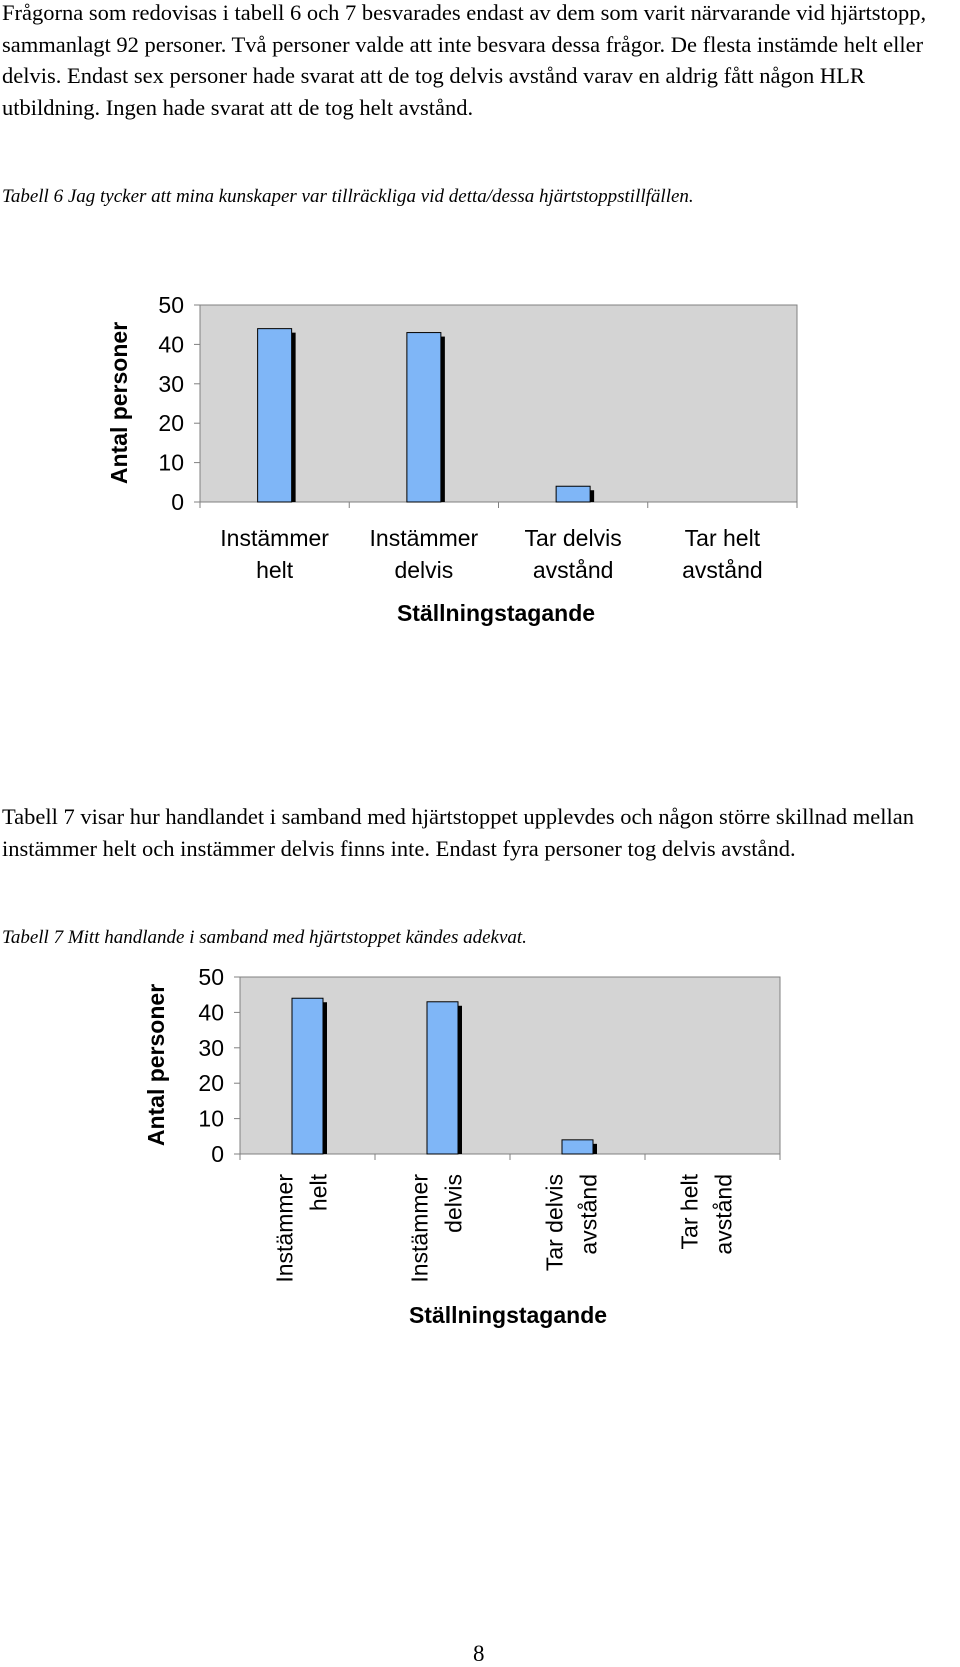 The width and height of the screenshot is (960, 1667). What do you see at coordinates (479, 1653) in the screenshot?
I see `page-number: 8` at bounding box center [479, 1653].